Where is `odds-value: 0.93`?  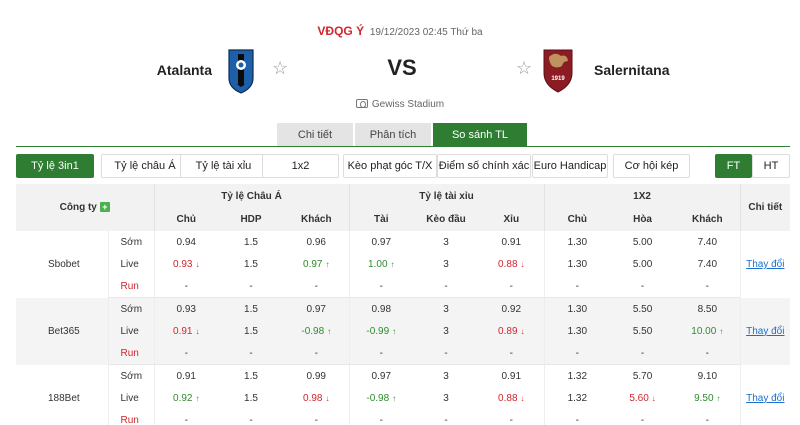
odds-value: 0.93 is located at coordinates (183, 264).